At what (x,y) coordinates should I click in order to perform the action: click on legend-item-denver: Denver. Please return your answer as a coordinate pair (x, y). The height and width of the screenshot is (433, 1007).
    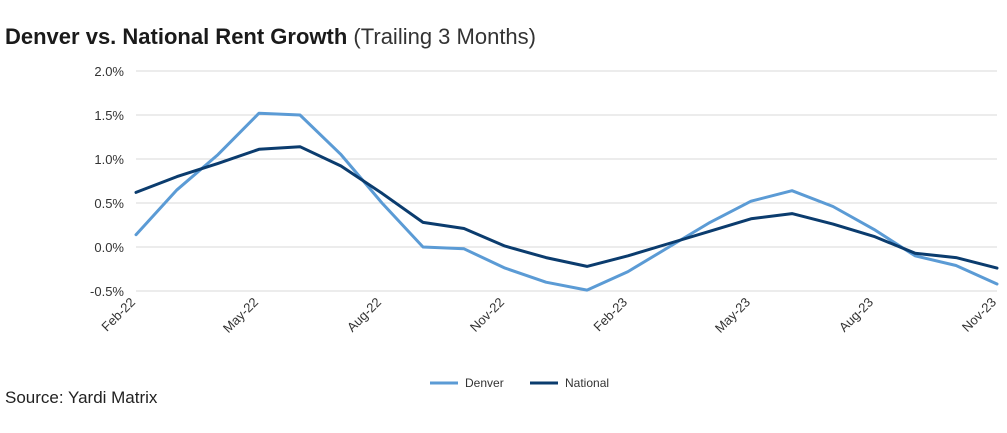
    Looking at the image, I should click on (467, 383).